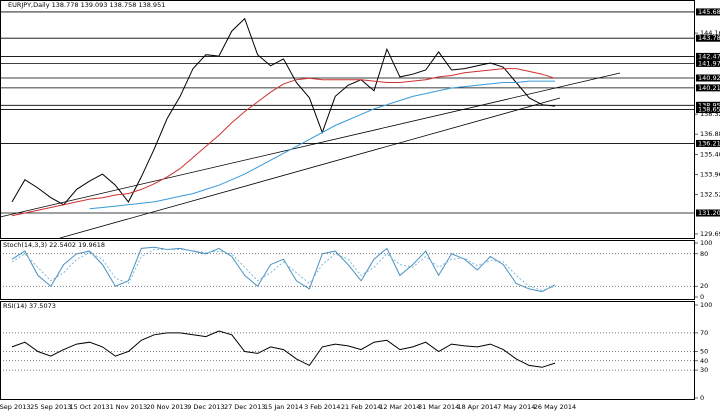 The width and height of the screenshot is (720, 412). I want to click on y-tick-label: 50, so click(704, 352).